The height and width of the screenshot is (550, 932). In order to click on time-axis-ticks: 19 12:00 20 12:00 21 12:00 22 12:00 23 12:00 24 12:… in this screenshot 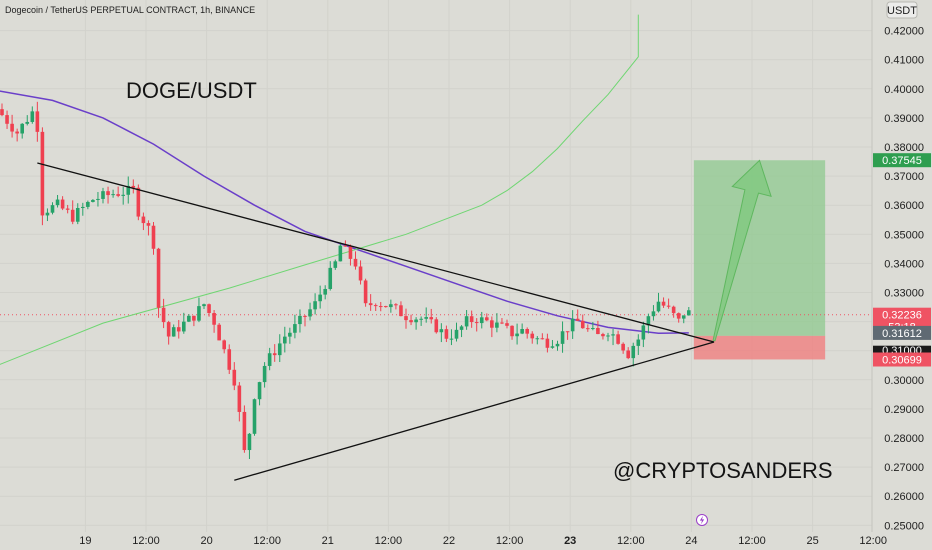, I will do `click(483, 541)`.